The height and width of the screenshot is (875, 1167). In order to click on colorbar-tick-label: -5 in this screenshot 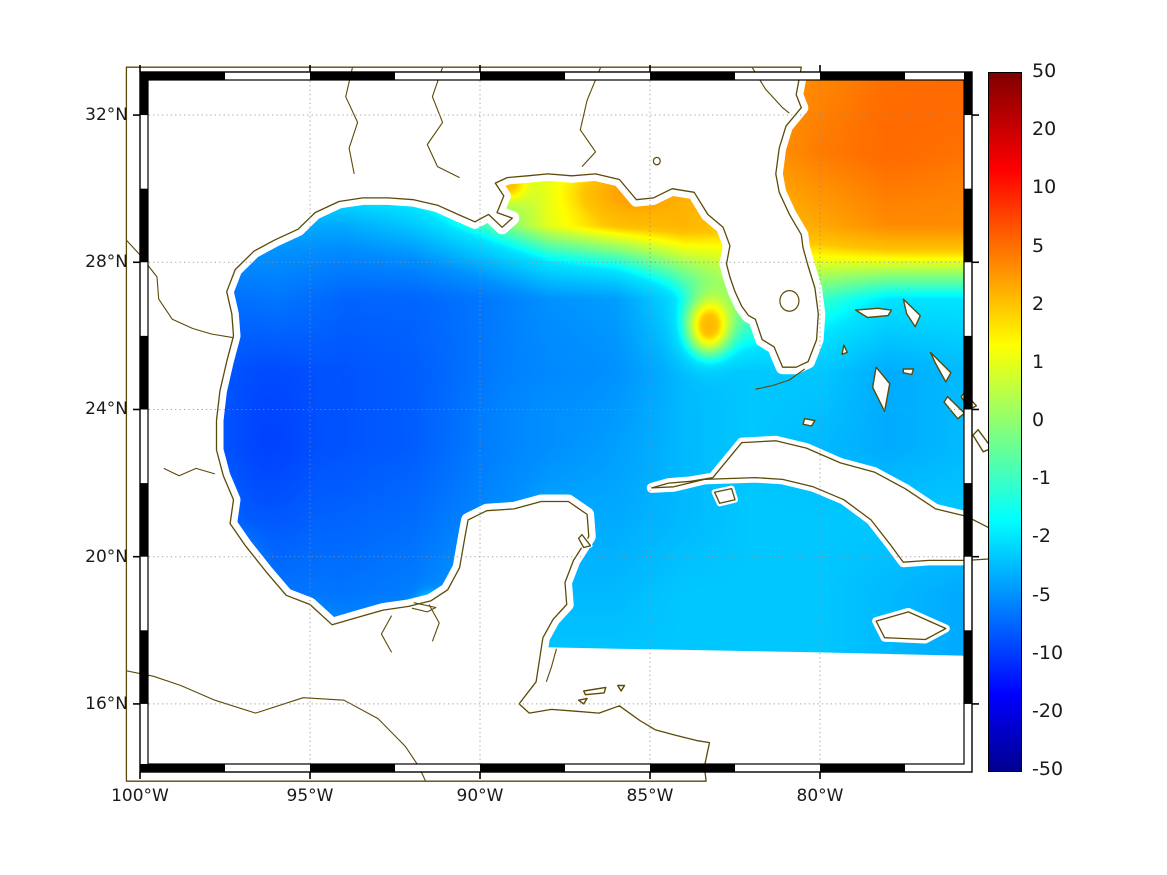, I will do `click(1041, 594)`.